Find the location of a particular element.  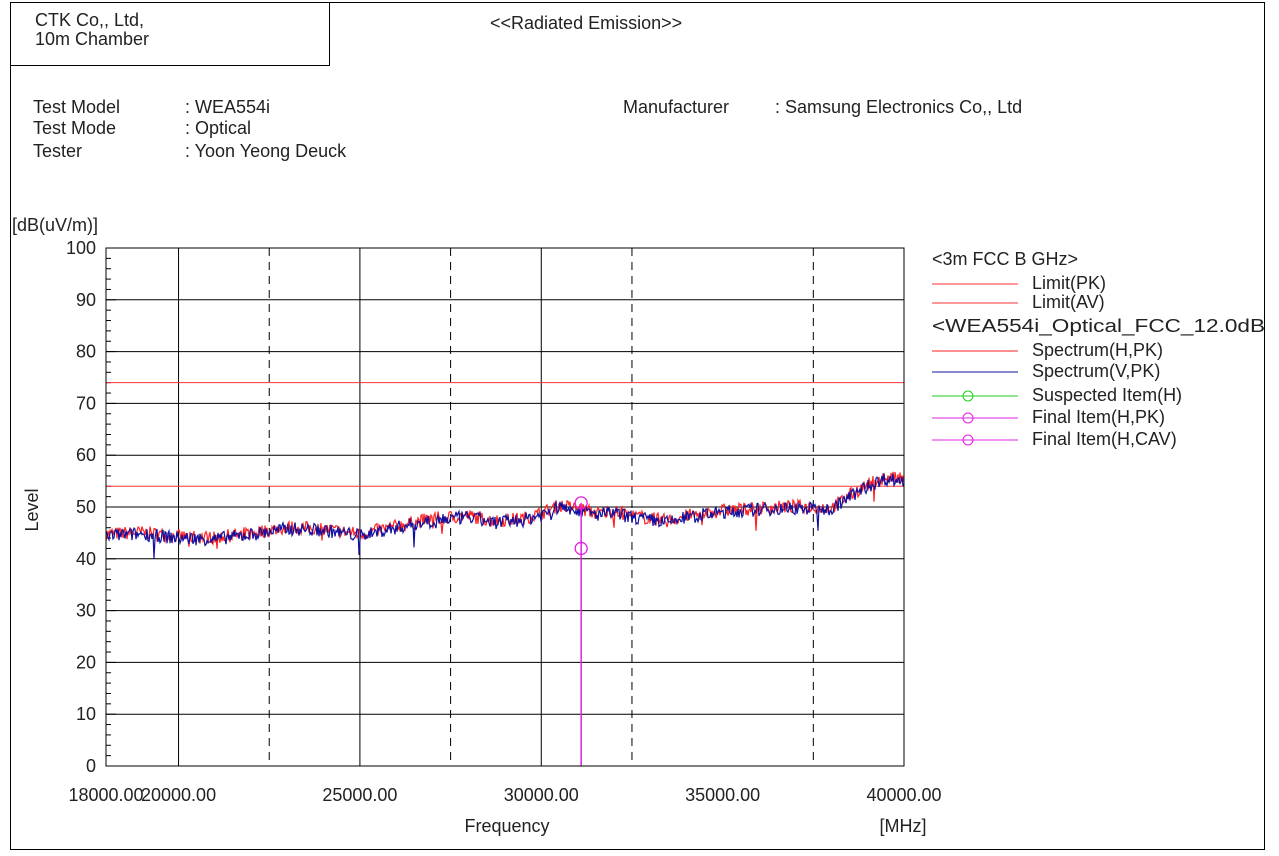

legend-limit-pk: Limit(PK) is located at coordinates (1069, 283).